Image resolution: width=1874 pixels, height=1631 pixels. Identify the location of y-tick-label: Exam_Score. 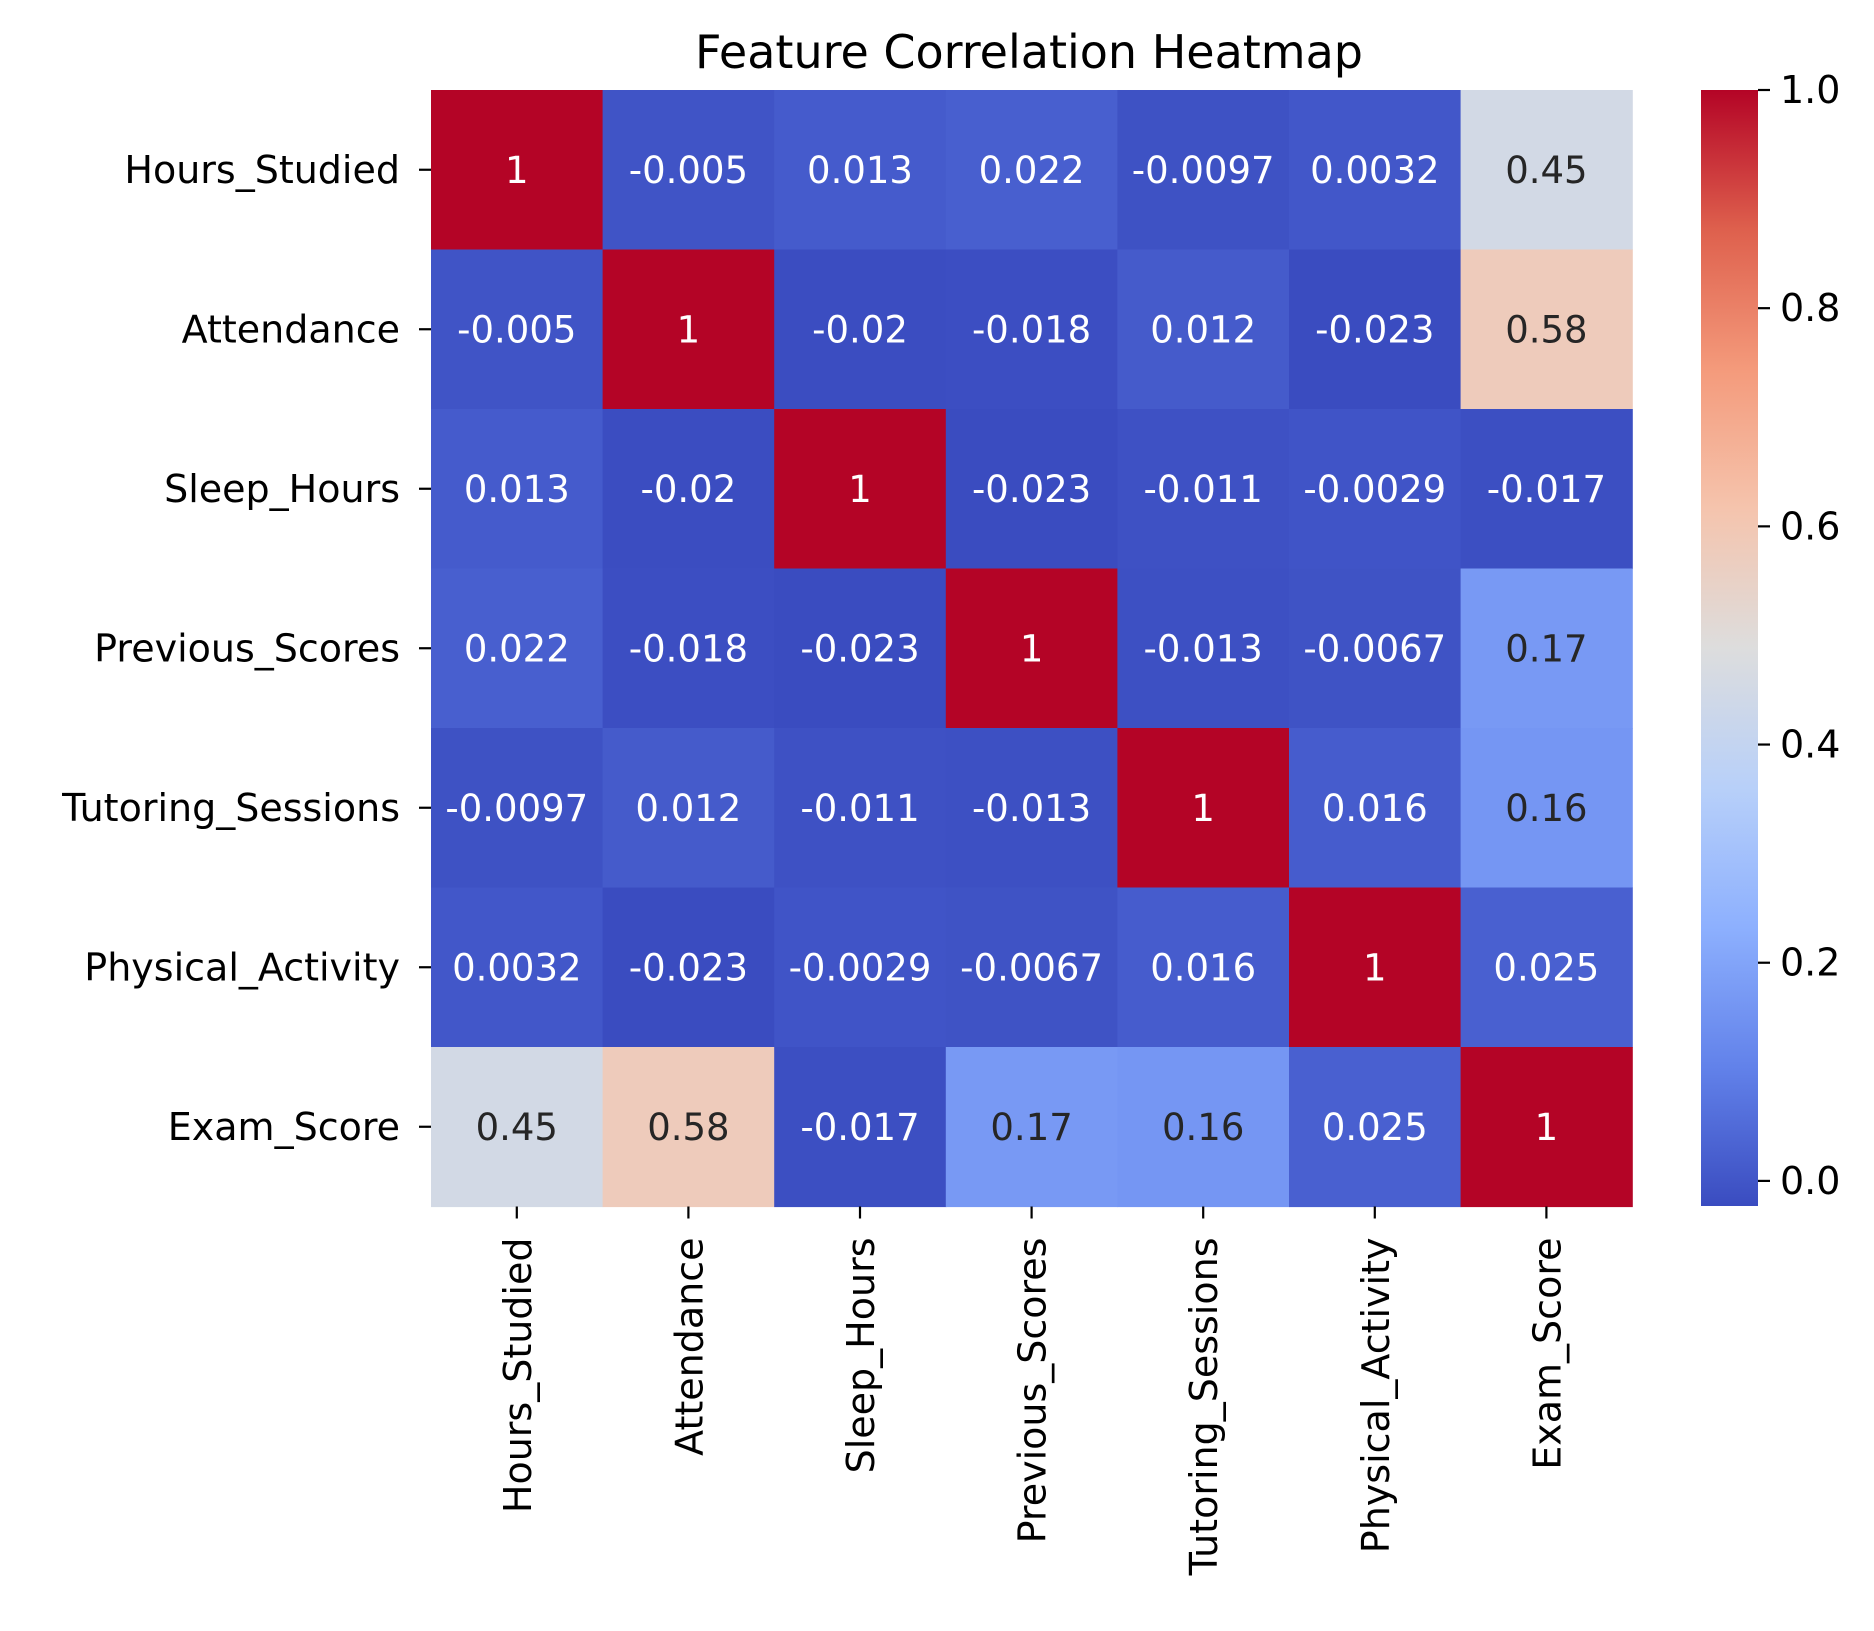
(284, 1127).